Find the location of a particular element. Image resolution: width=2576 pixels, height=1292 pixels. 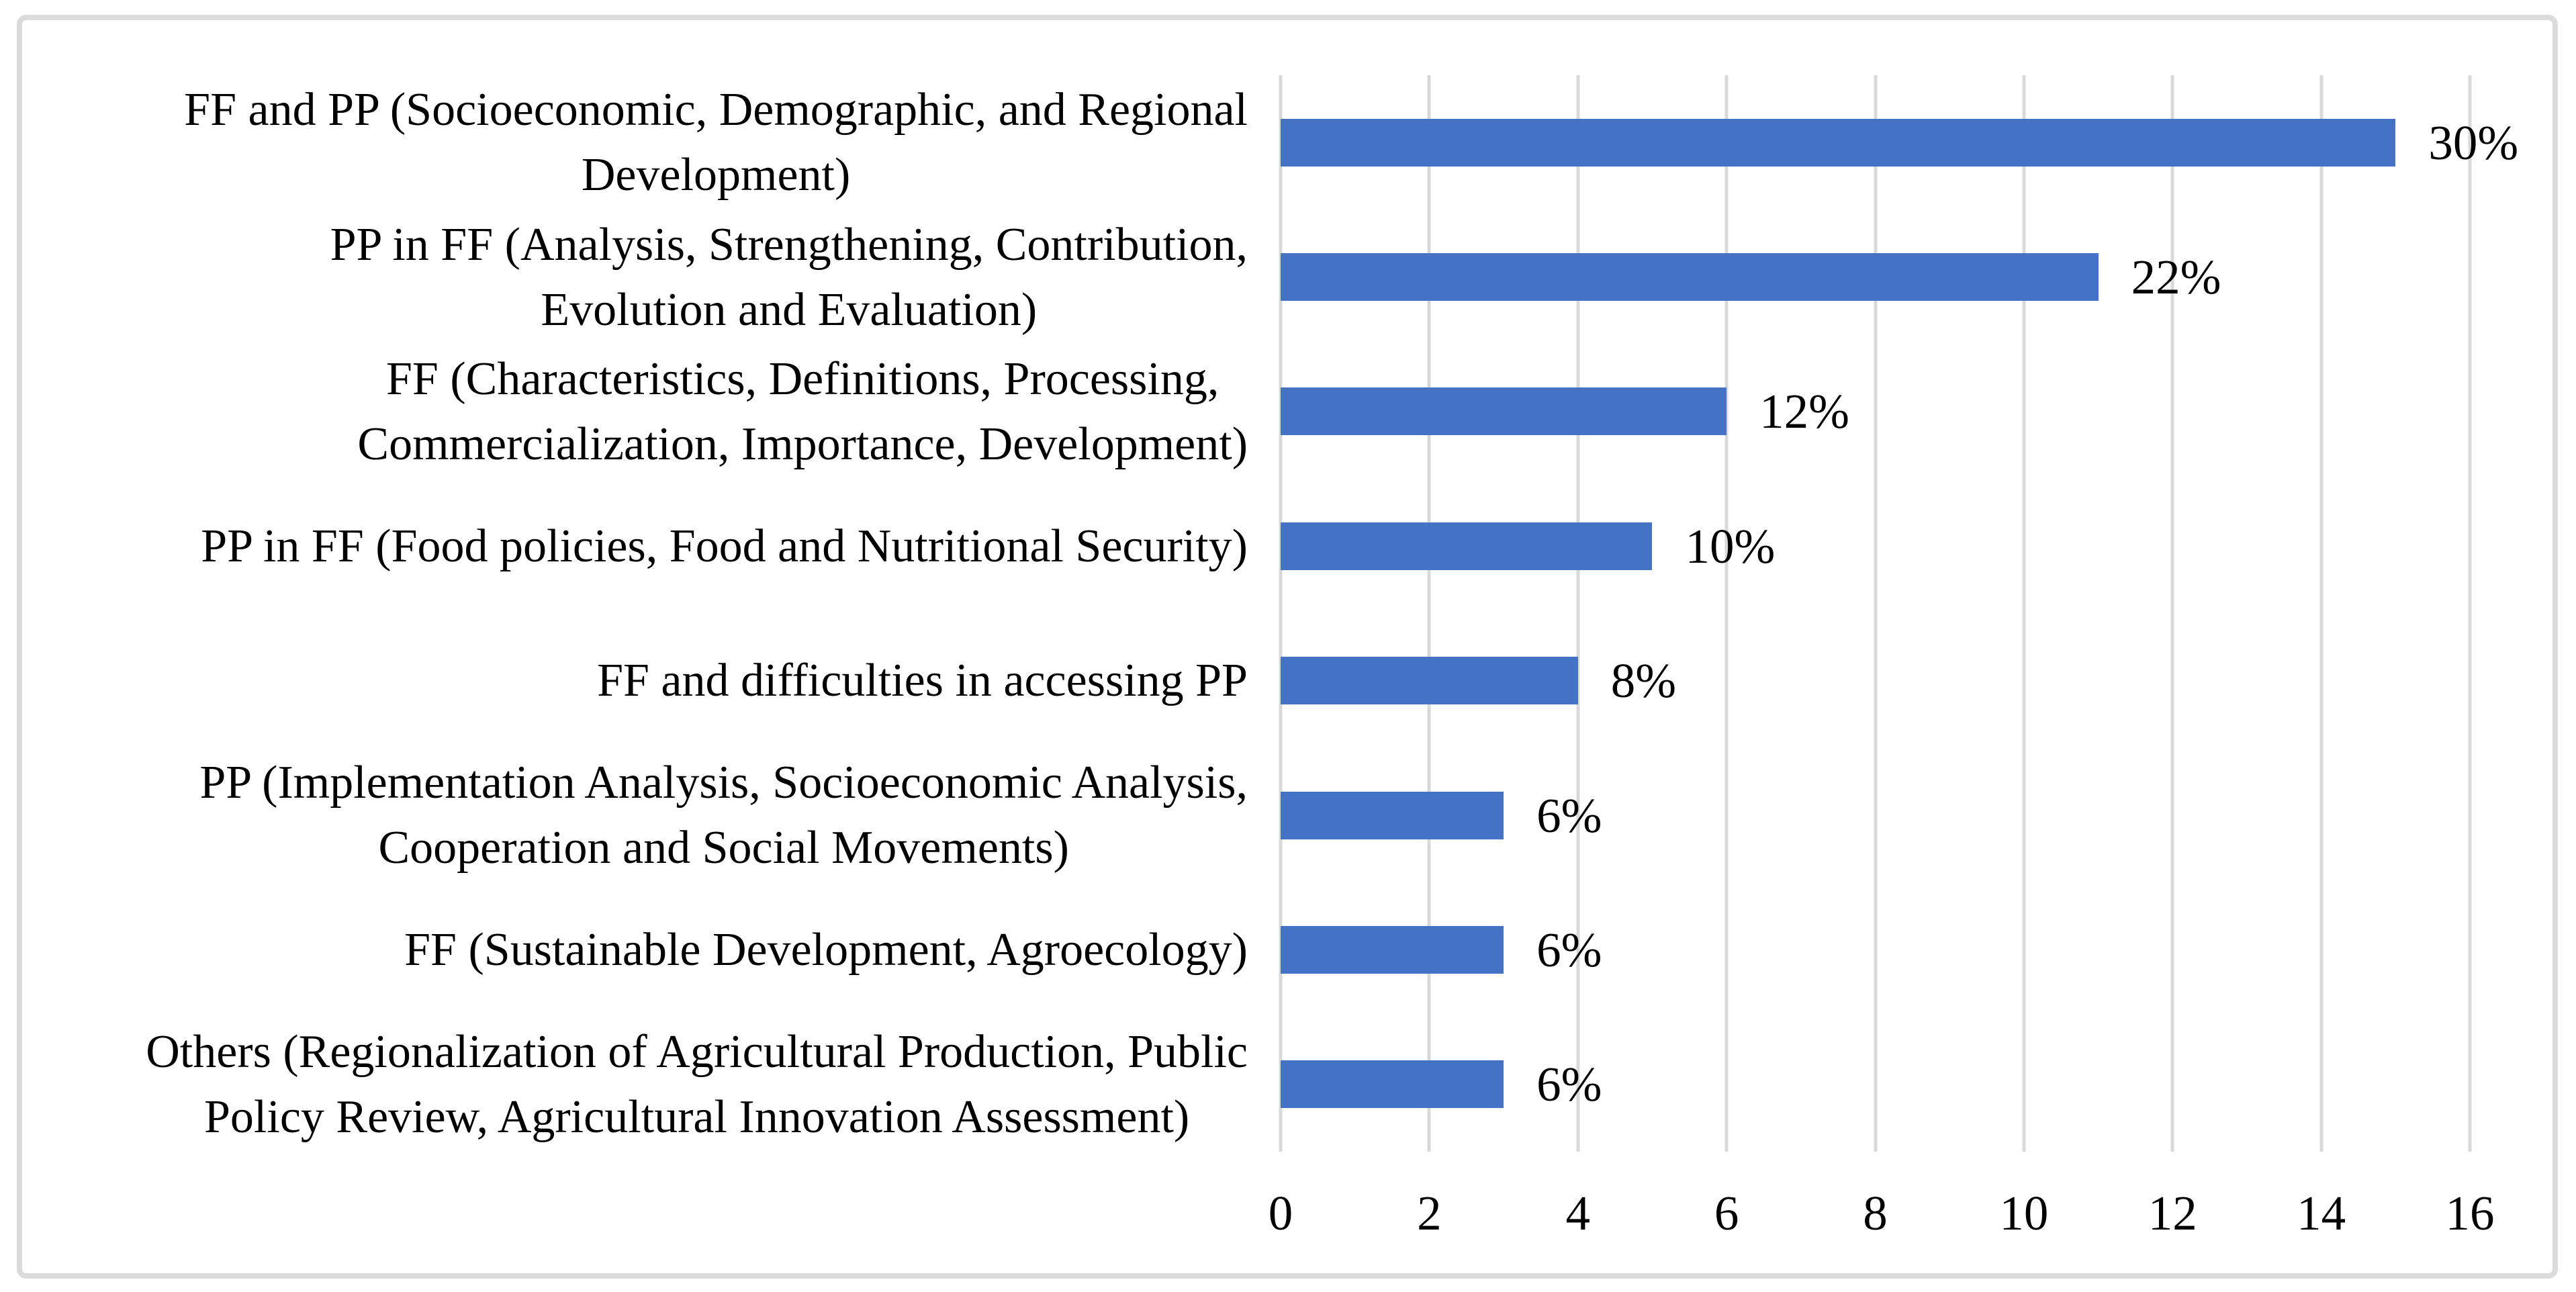

bar-row: 22% is located at coordinates (1875, 277).